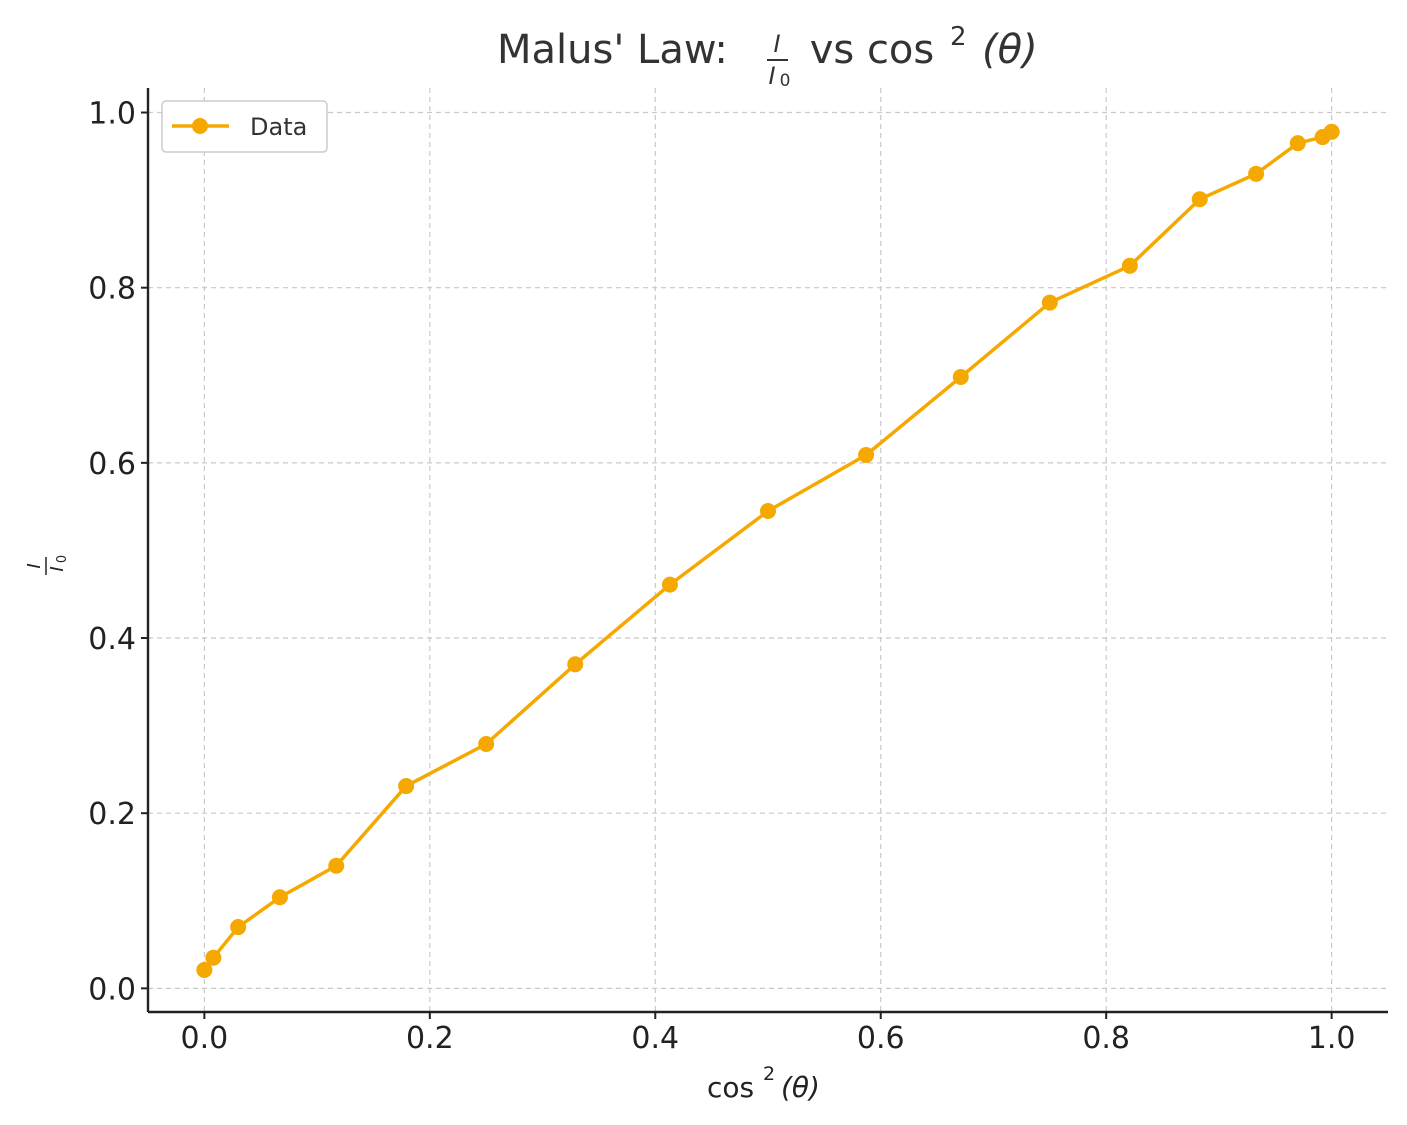 The width and height of the screenshot is (1407, 1125). What do you see at coordinates (112, 114) in the screenshot?
I see `y-tick-label: 1.0` at bounding box center [112, 114].